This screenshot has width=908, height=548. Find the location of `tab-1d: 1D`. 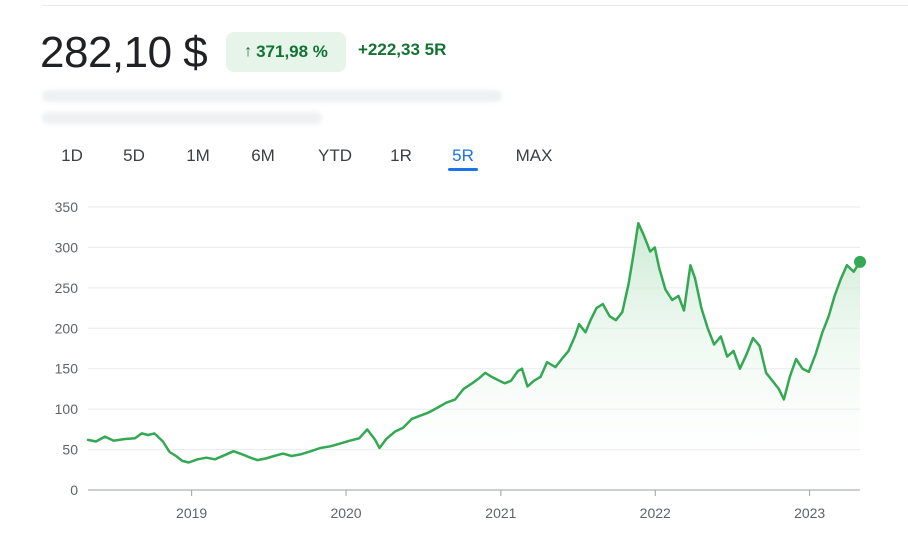

tab-1d: 1D is located at coordinates (72, 155).